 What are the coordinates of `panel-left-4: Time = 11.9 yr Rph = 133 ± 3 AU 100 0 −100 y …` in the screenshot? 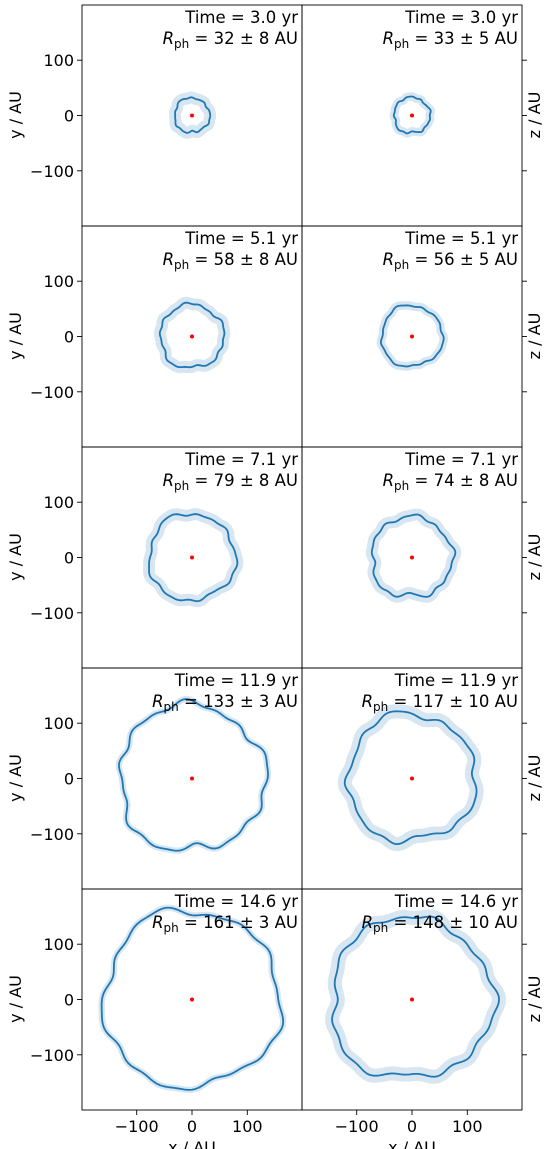 It's located at (154, 778).